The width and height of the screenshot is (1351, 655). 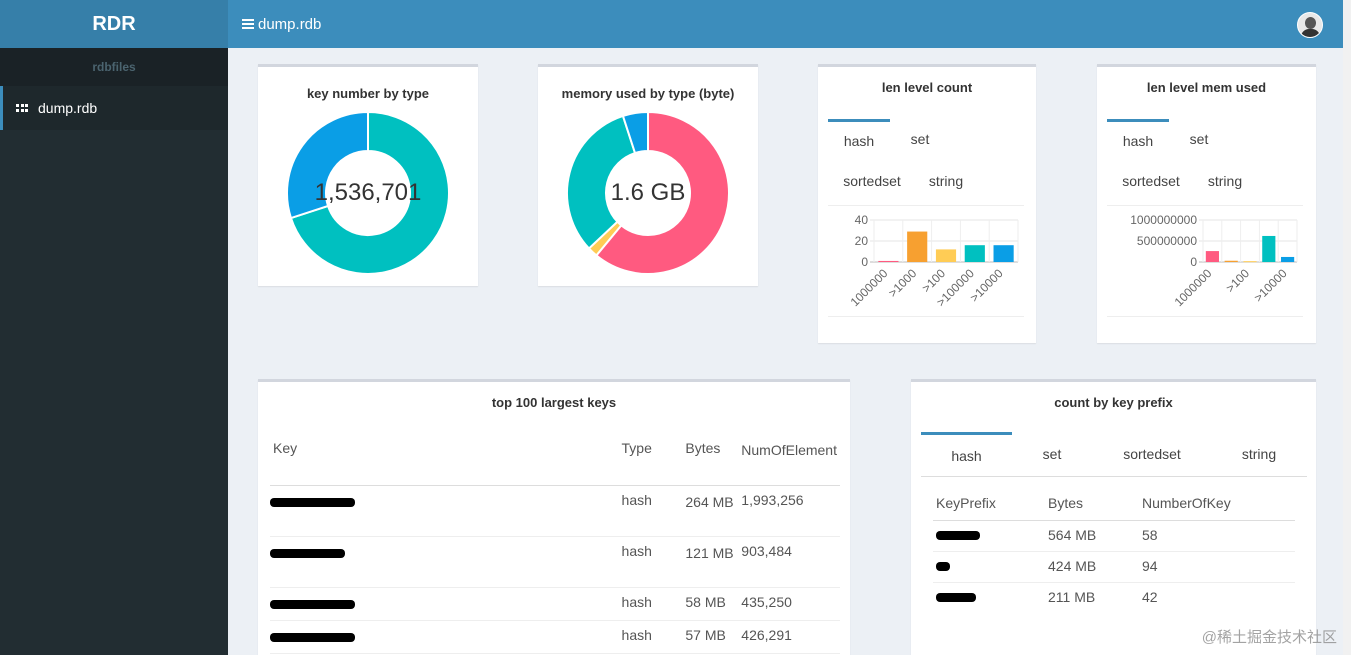 What do you see at coordinates (766, 601) in the screenshot?
I see `cell-count: 435,250` at bounding box center [766, 601].